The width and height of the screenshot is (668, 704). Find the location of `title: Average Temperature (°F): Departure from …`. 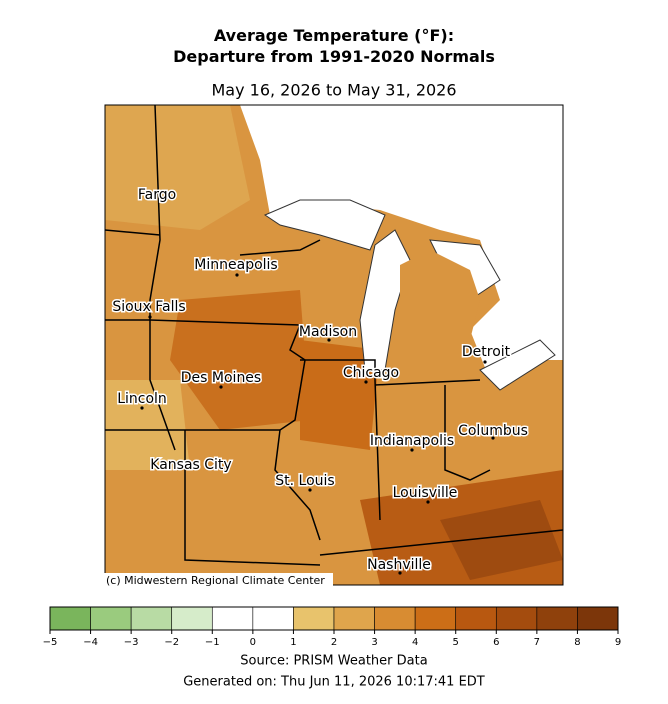

title: Average Temperature (°F): Departure from … is located at coordinates (334, 46).